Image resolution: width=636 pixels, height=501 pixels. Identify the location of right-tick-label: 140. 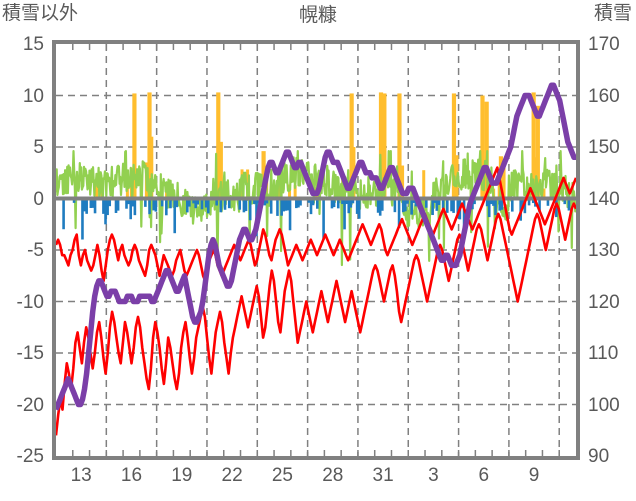
(604, 199).